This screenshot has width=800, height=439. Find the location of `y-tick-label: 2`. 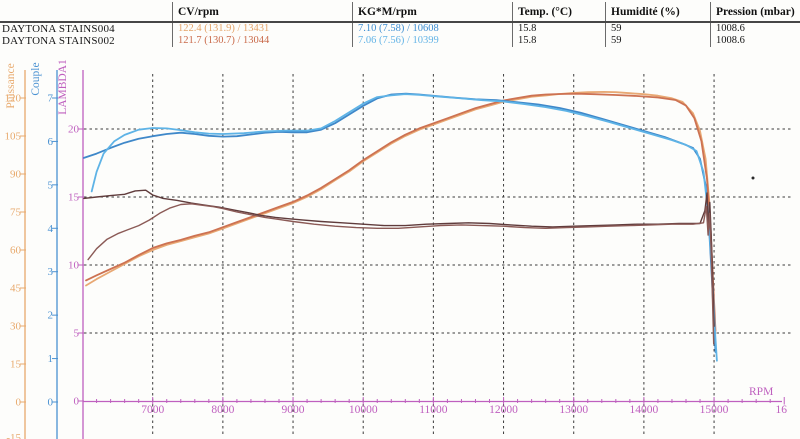

y-tick-label: 2 is located at coordinates (51, 316).